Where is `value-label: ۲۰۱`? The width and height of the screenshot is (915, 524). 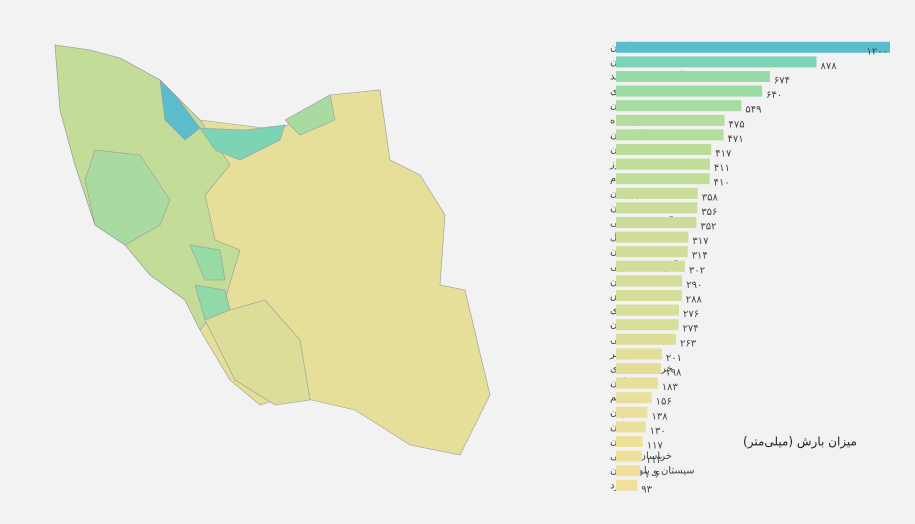
value-label: ۲۰۱ is located at coordinates (674, 358).